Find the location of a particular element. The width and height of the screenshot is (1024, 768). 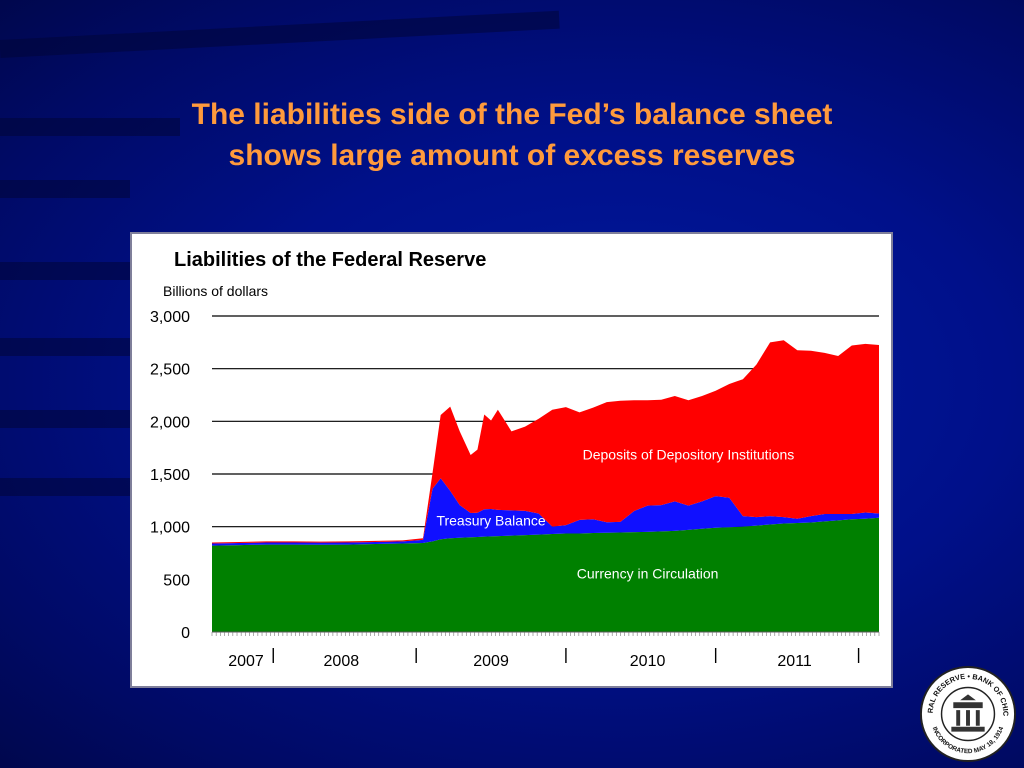

series-label: Currency in Circulation is located at coordinates (648, 573).